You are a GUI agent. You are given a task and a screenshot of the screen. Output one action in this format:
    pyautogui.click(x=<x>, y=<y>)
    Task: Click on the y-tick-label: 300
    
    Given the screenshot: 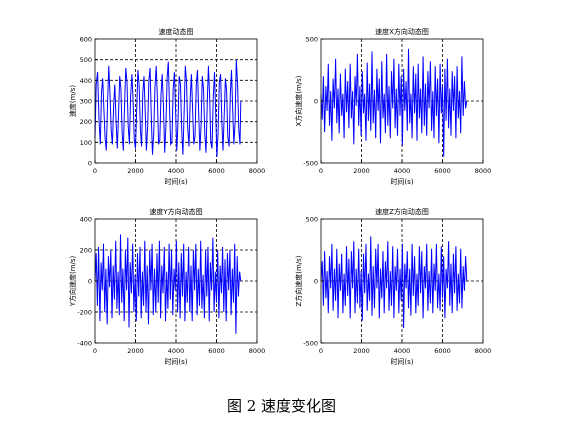 What is the action you would take?
    pyautogui.click(x=86, y=102)
    